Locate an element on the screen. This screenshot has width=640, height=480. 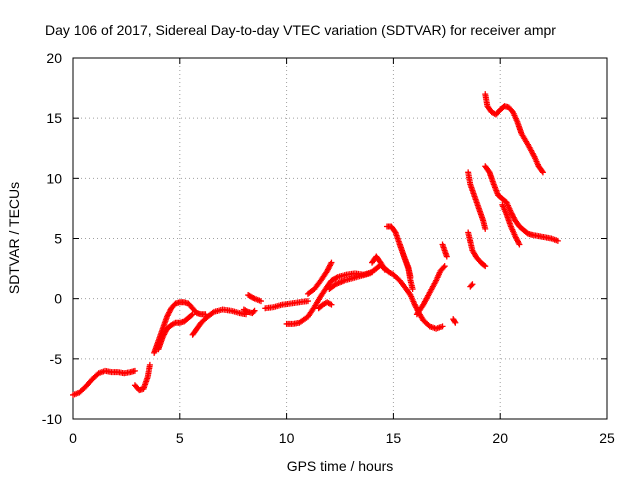
x-tick-label: 25 is located at coordinates (607, 438).